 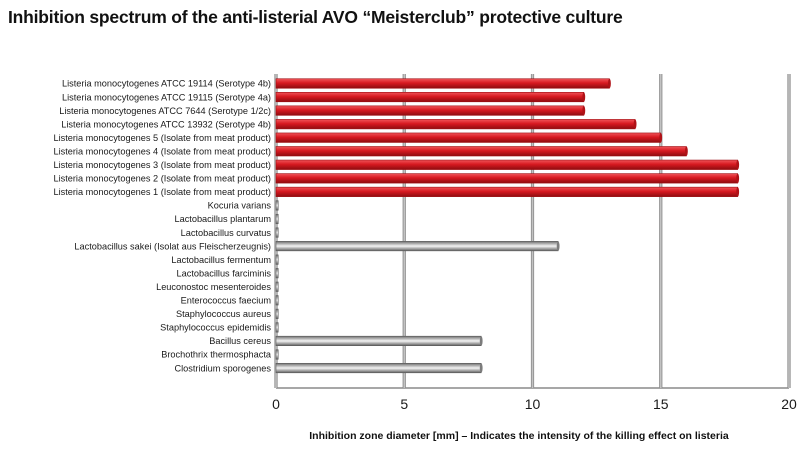 What do you see at coordinates (226, 233) in the screenshot?
I see `category-label: Lactobacillus curvatus` at bounding box center [226, 233].